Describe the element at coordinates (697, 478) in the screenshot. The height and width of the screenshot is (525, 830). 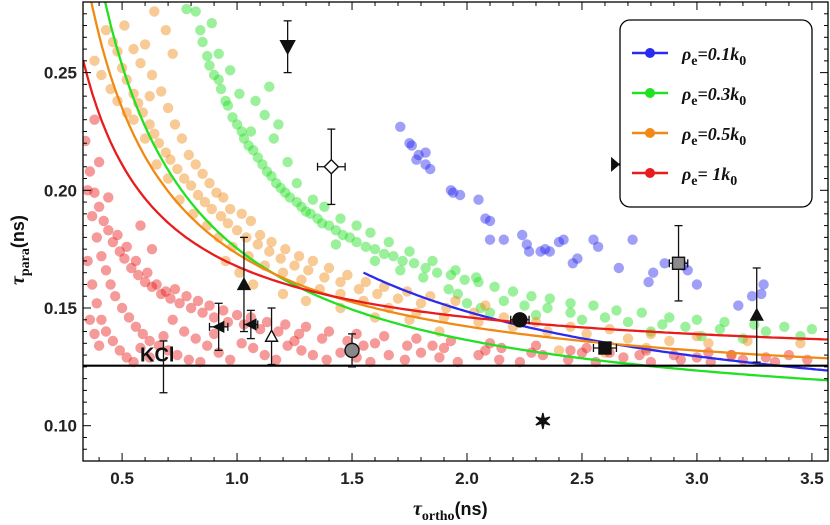
I see `x-tick-label: 3.0` at that location.